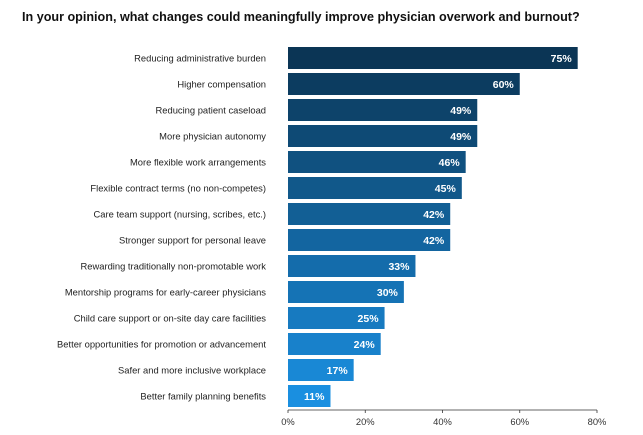 The width and height of the screenshot is (643, 435). Describe the element at coordinates (288, 421) in the screenshot. I see `x-tick-label: 0%` at that location.